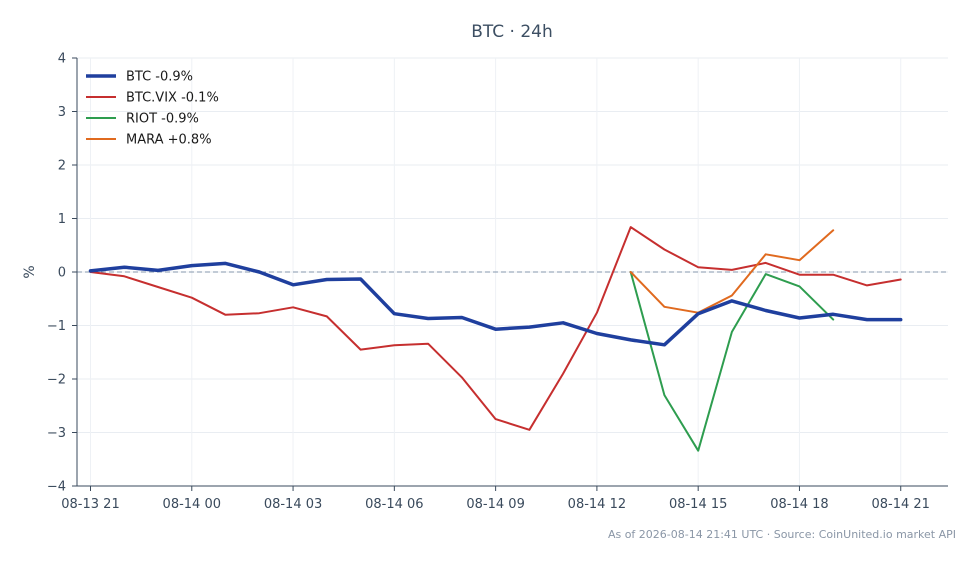 The width and height of the screenshot is (980, 564). Describe the element at coordinates (495, 304) in the screenshot. I see `series-line-btc` at that location.